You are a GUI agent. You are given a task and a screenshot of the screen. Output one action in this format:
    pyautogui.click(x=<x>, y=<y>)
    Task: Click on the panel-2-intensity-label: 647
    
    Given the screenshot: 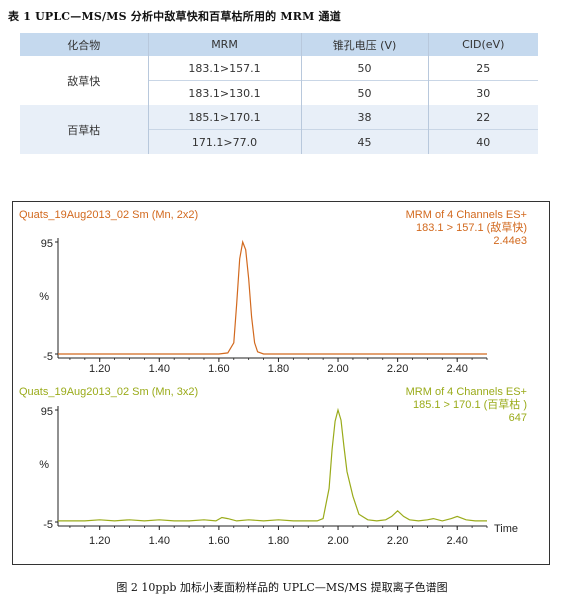 What is the action you would take?
    pyautogui.click(x=518, y=418)
    